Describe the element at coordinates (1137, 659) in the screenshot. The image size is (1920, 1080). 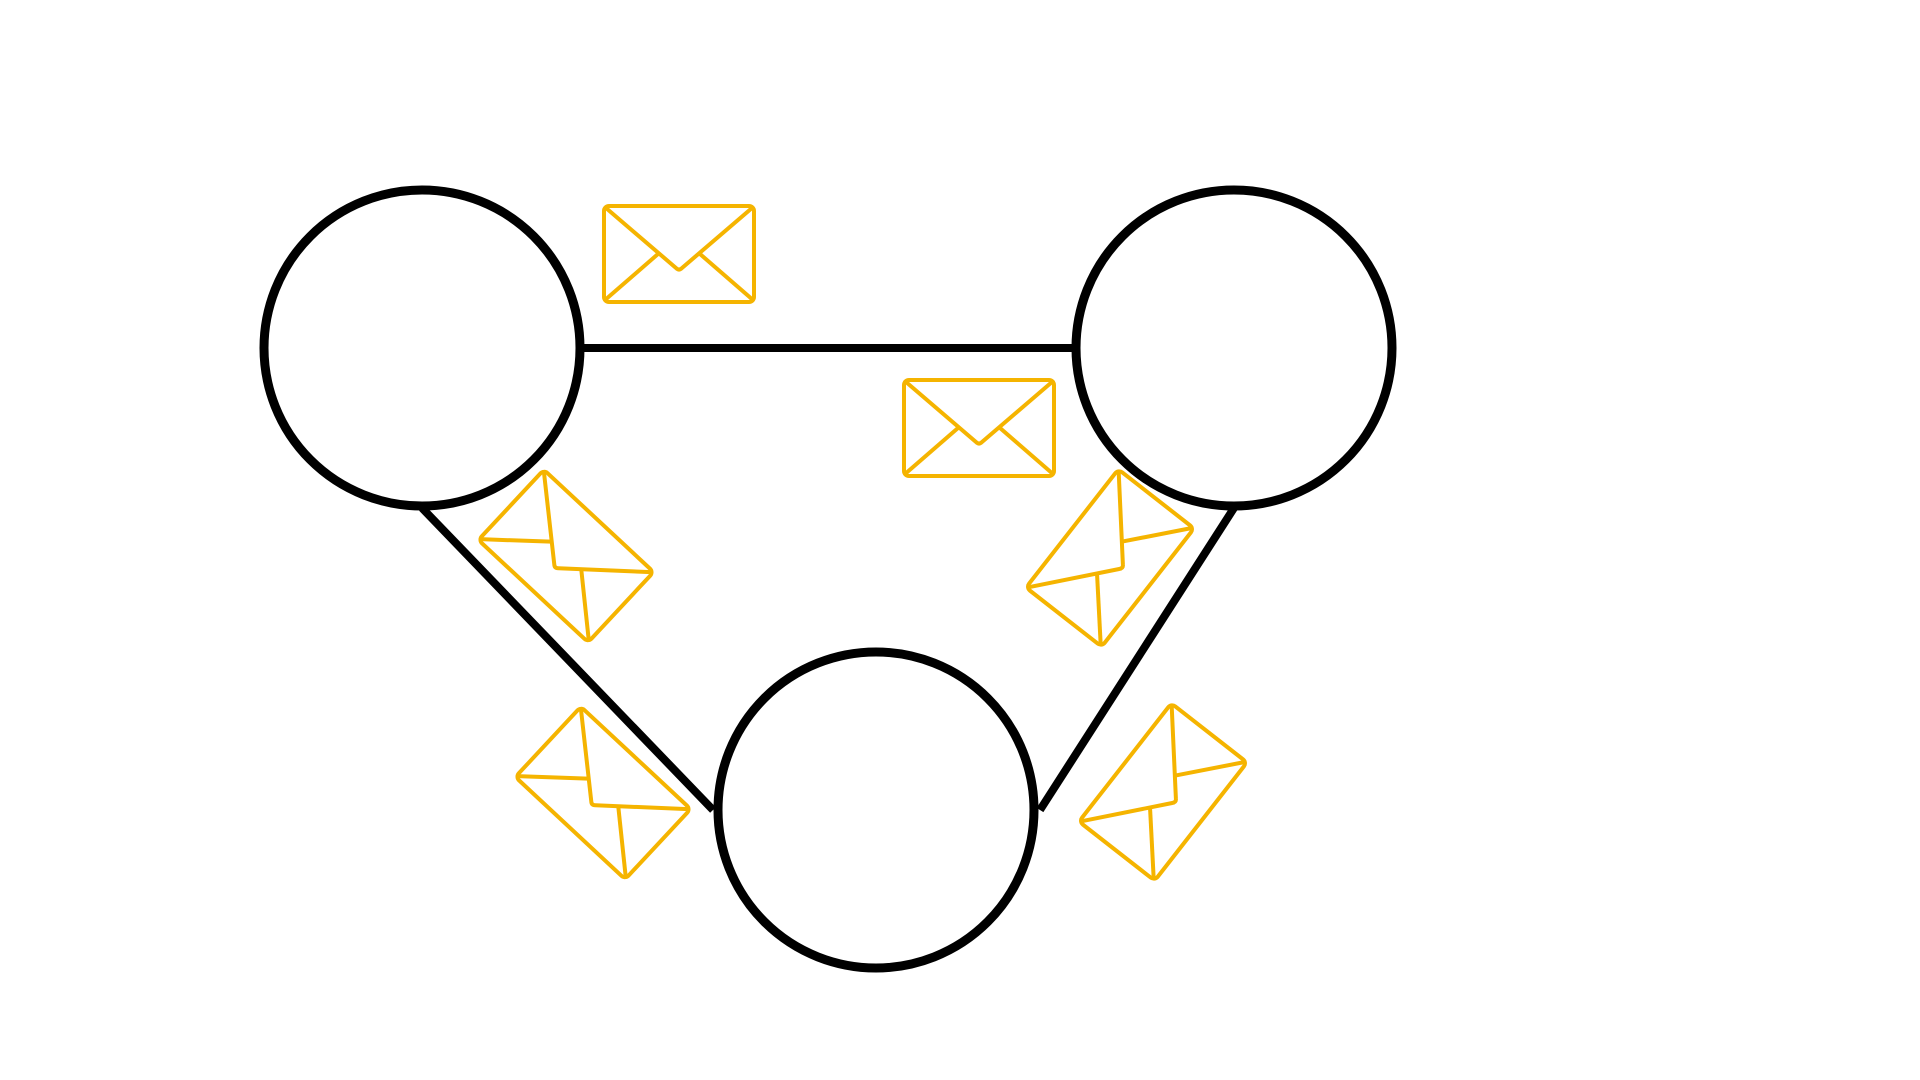
I see `edge-top-right-bottom` at that location.